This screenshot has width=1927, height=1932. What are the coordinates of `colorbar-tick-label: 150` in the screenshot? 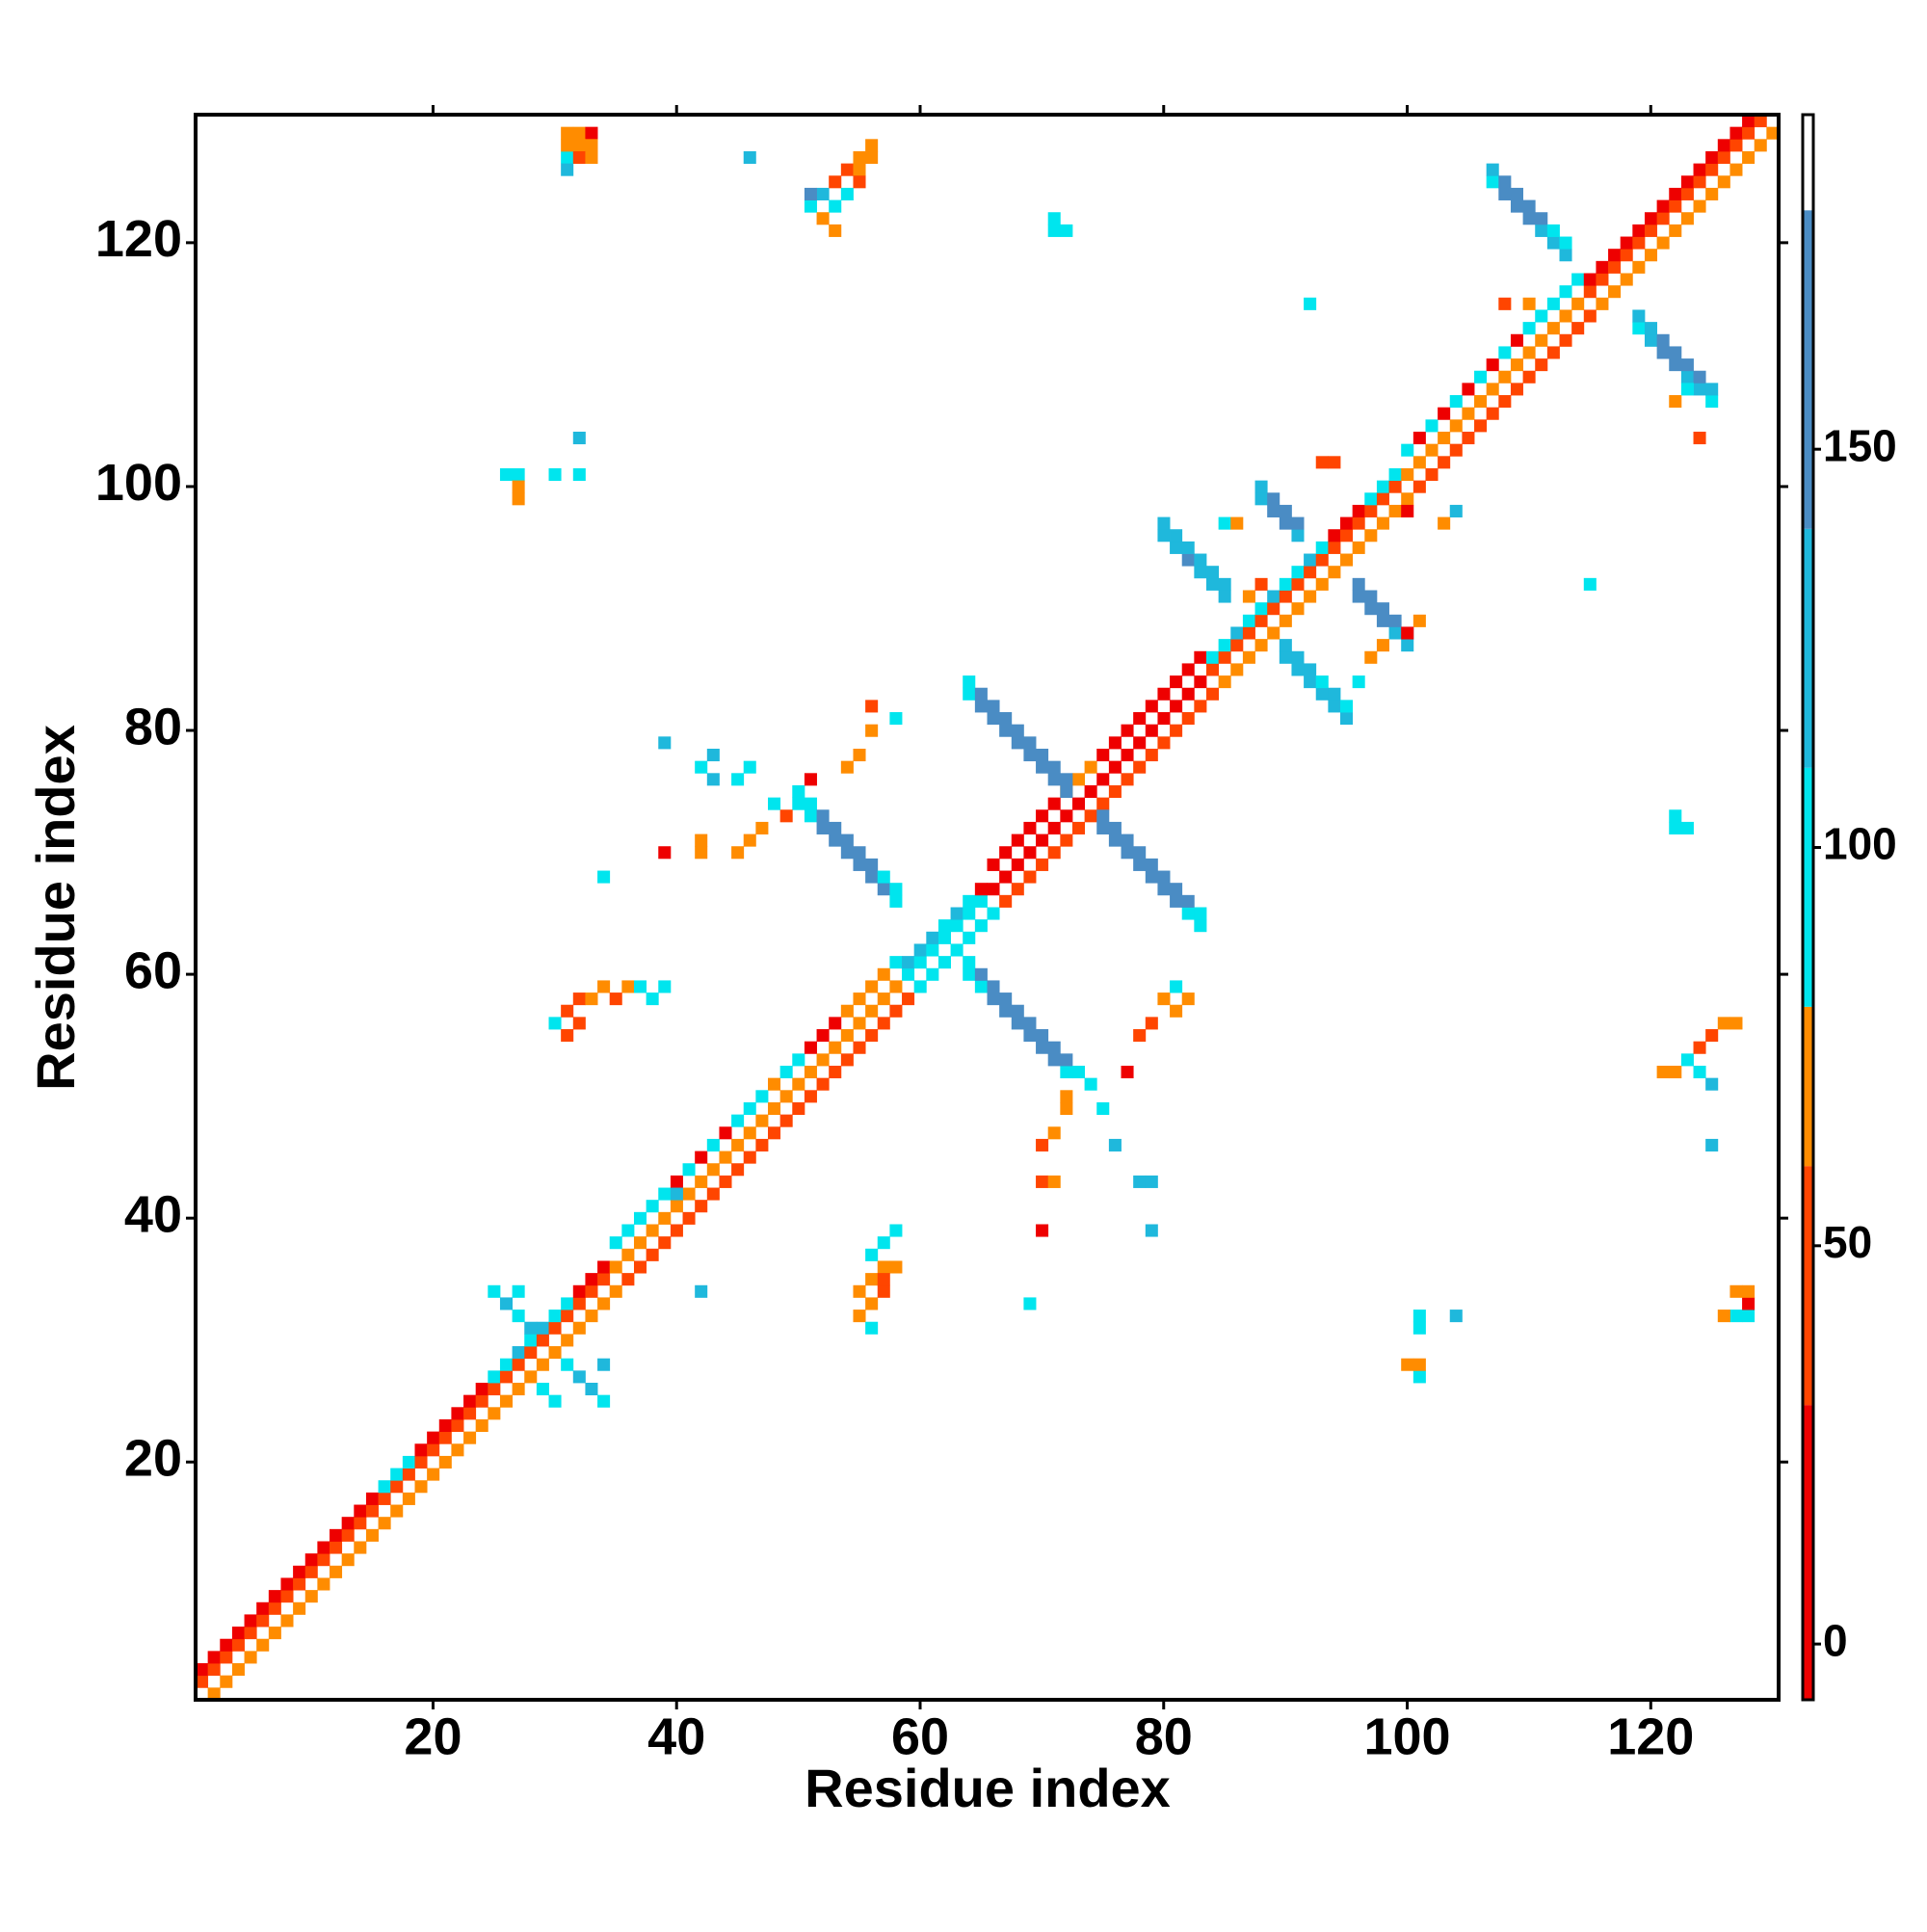 It's located at (1860, 445).